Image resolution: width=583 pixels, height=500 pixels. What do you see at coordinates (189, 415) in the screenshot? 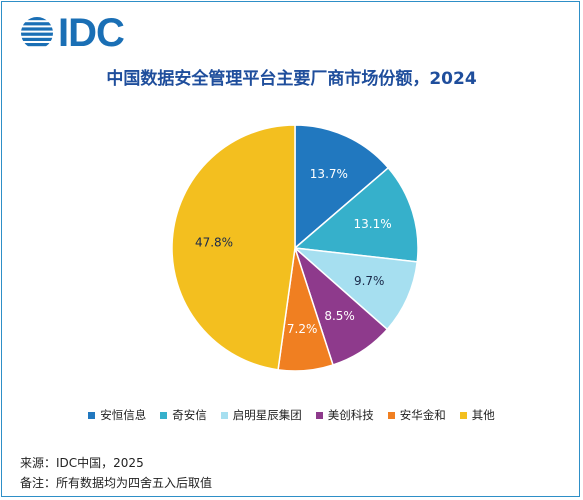
I see `legend-label-1: 奇安信` at bounding box center [189, 415].